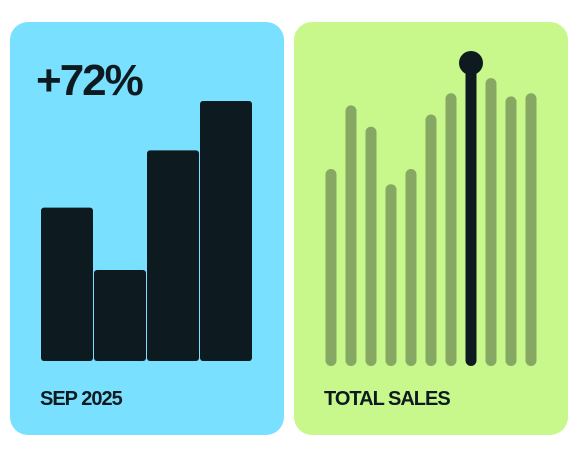 The height and width of the screenshot is (456, 570). What do you see at coordinates (471, 214) in the screenshot?
I see `highlight-bar` at bounding box center [471, 214].